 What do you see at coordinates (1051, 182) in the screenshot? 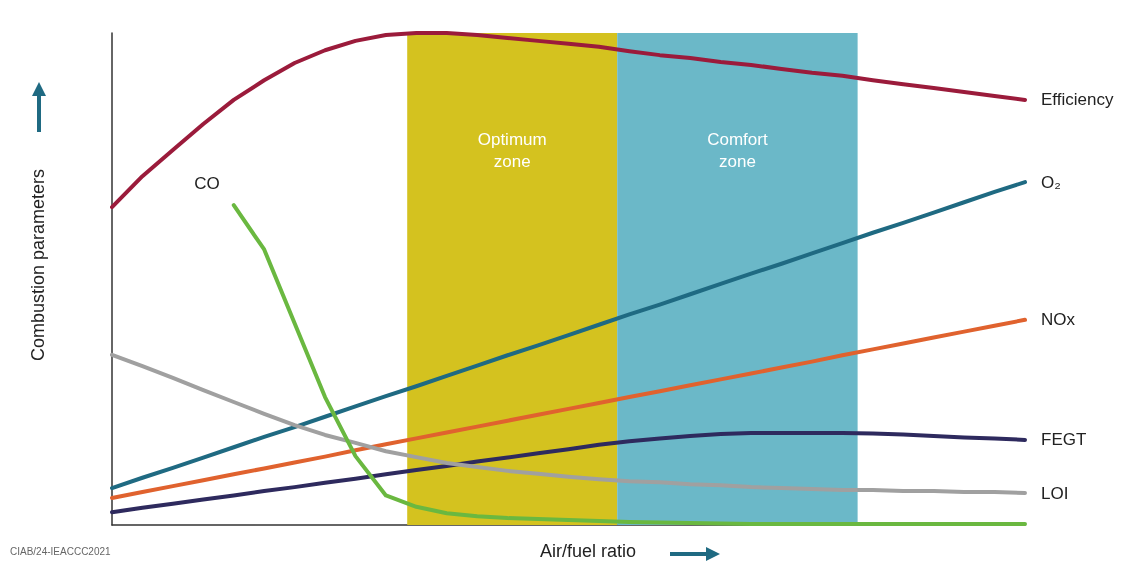
I see `series-label: O₂` at bounding box center [1051, 182].